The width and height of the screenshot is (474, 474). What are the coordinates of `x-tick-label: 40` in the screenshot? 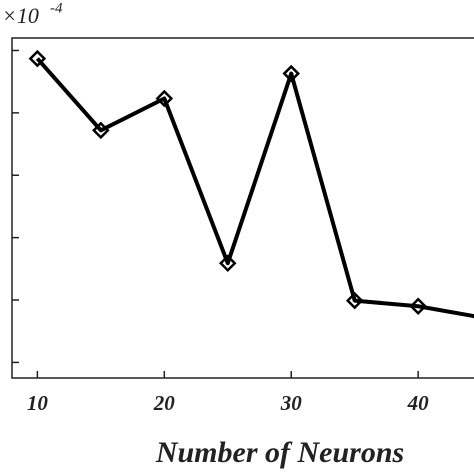 It's located at (418, 403).